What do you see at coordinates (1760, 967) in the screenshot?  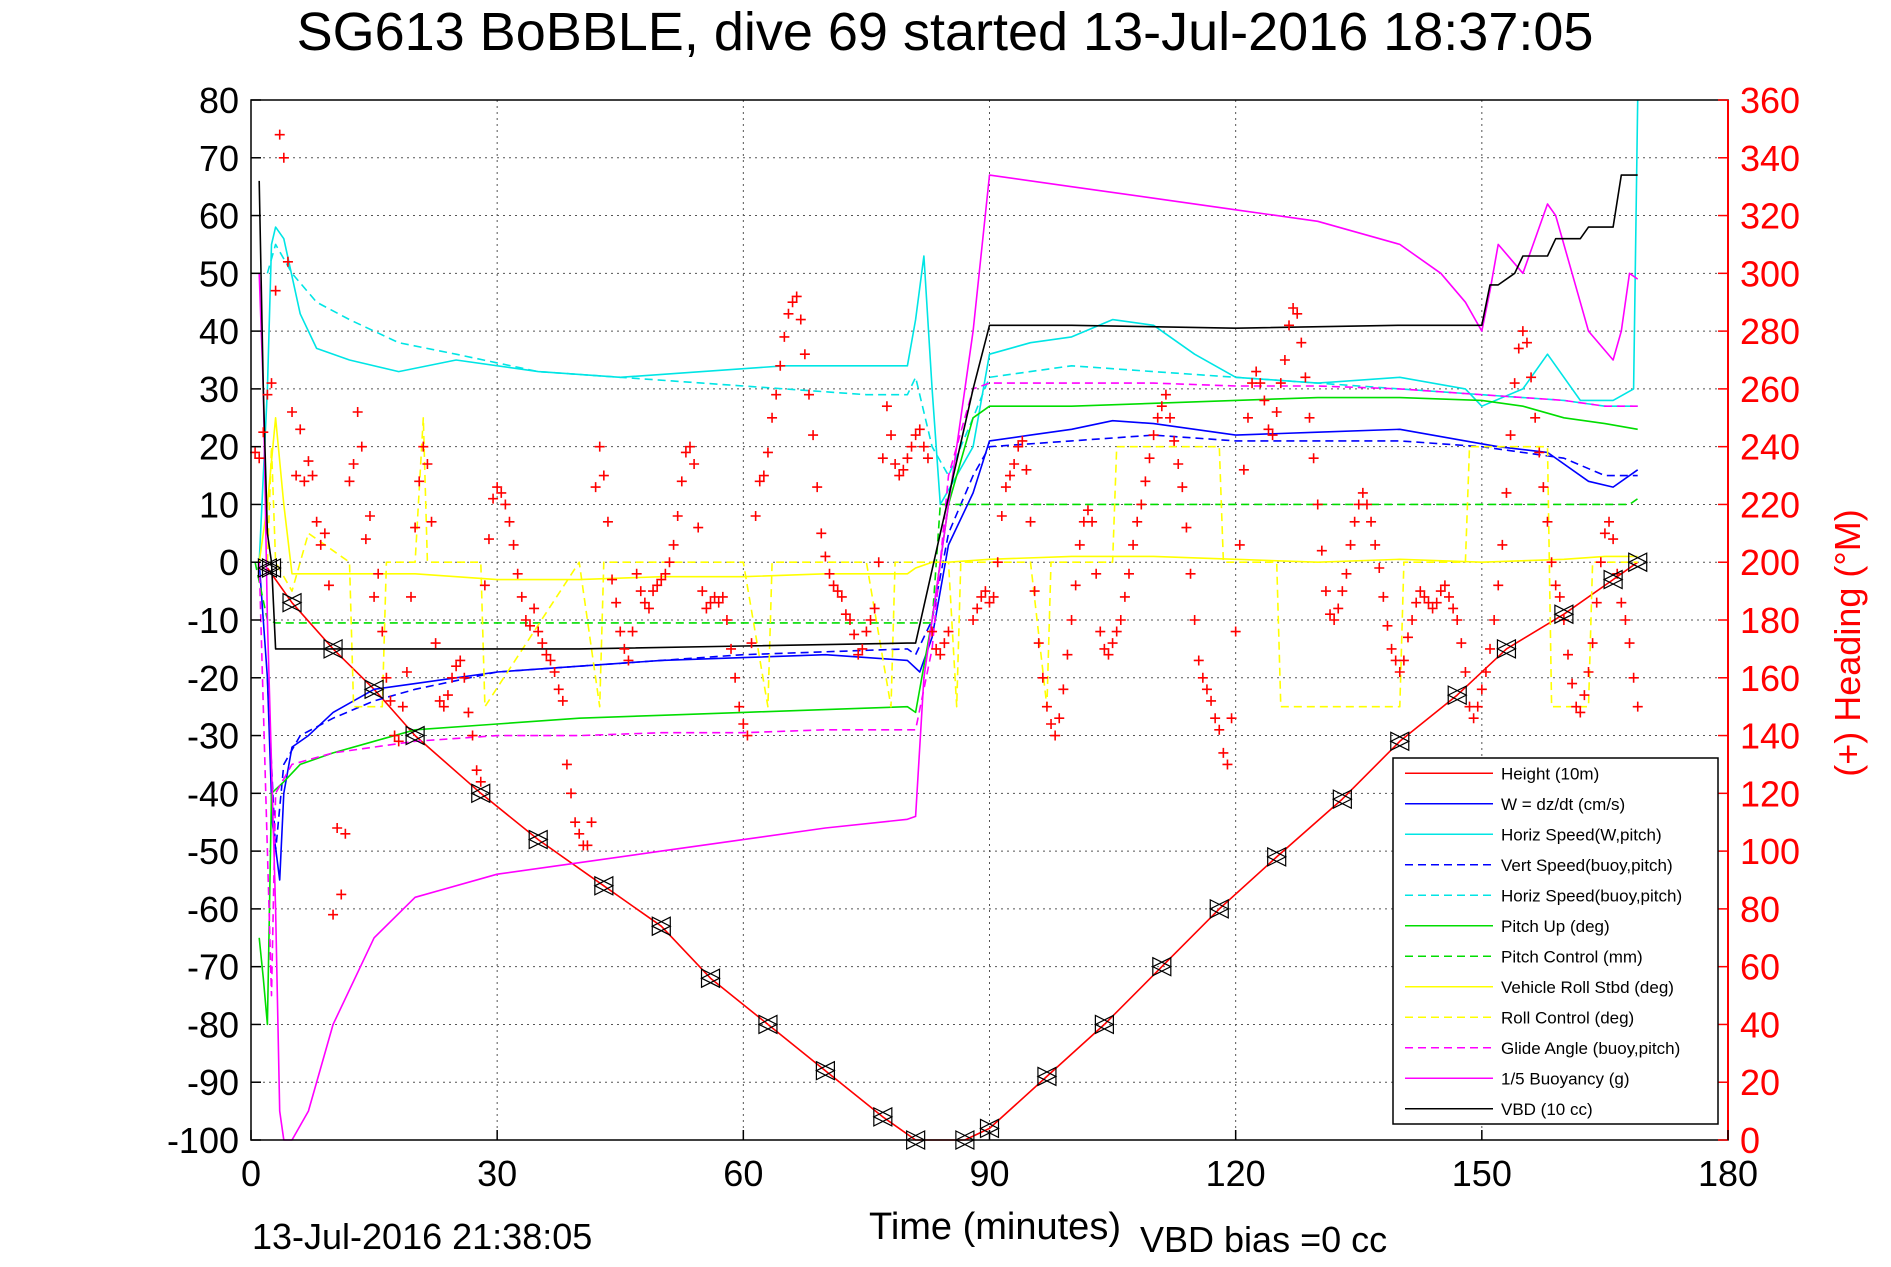 I see `right-tick-label: 60` at bounding box center [1760, 967].